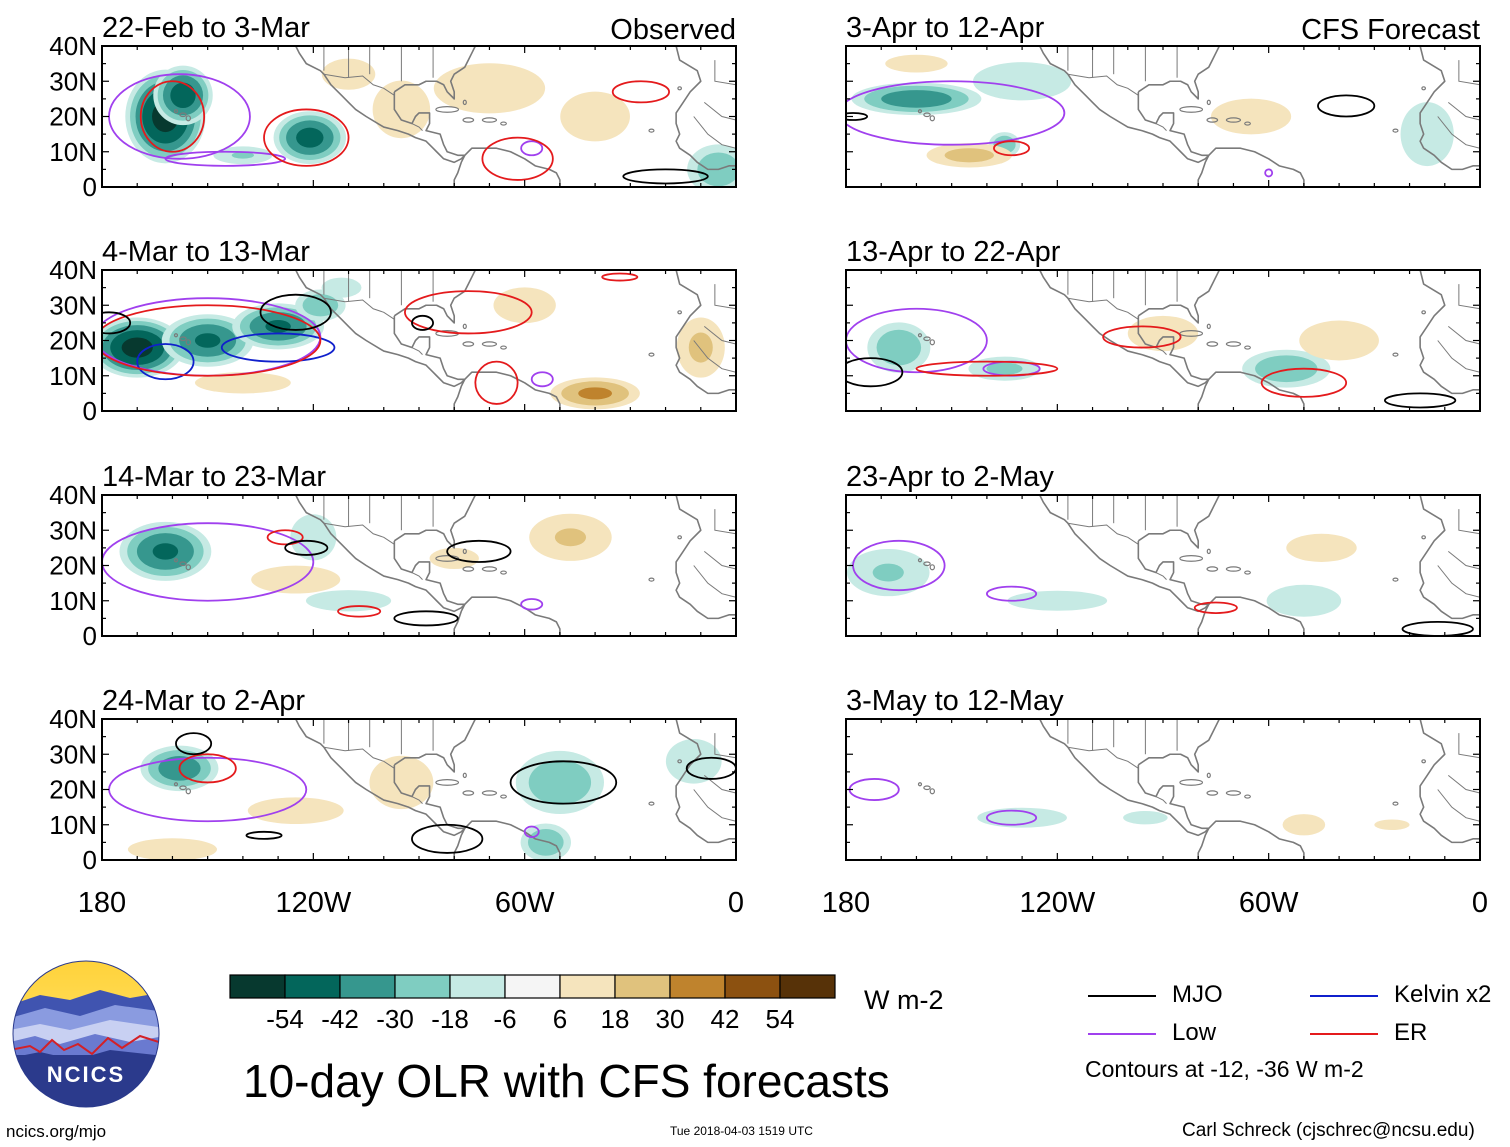  I want to click on y-tick-label: 20N, so click(73, 566).